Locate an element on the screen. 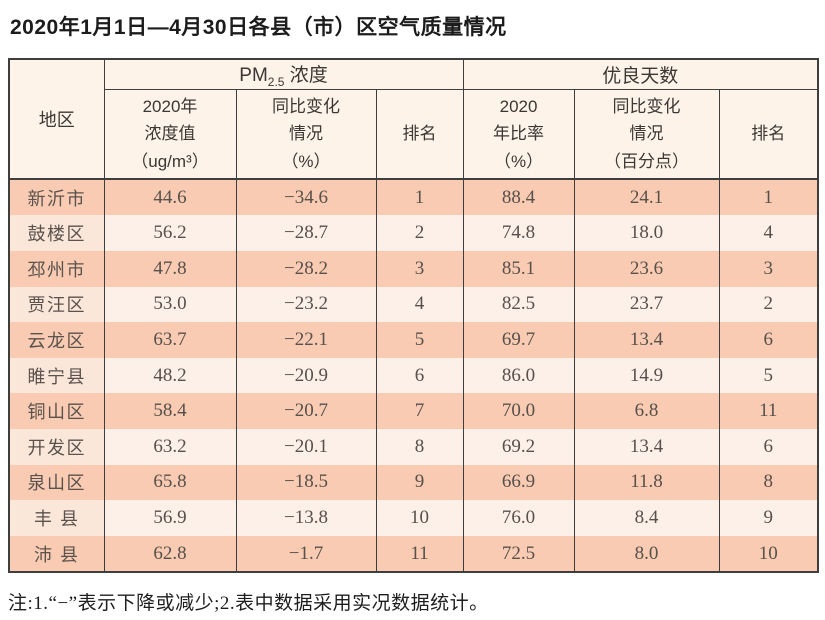 Image resolution: width=825 pixels, height=620 pixels. table-row: 邳州市 47.8 −28.2 3 85.1 23.6 3 is located at coordinates (413, 268).